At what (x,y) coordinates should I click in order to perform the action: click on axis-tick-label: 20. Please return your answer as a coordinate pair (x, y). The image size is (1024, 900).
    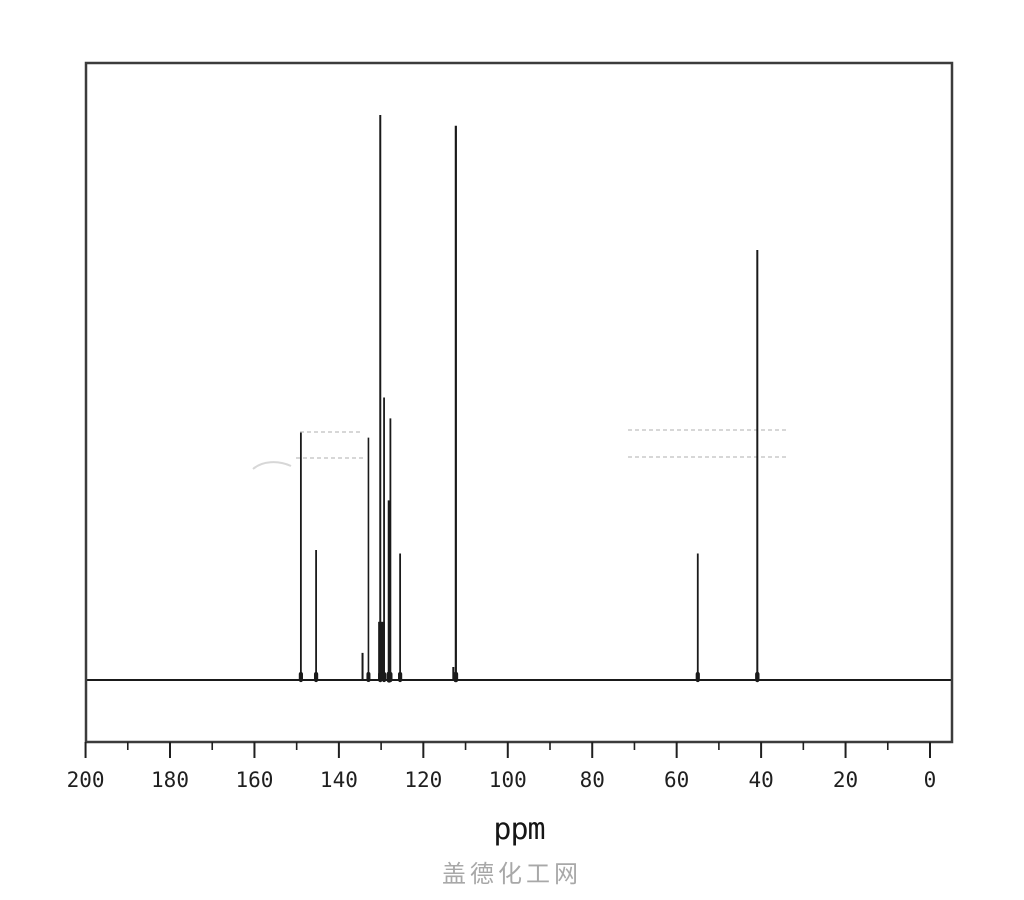
    Looking at the image, I should click on (845, 780).